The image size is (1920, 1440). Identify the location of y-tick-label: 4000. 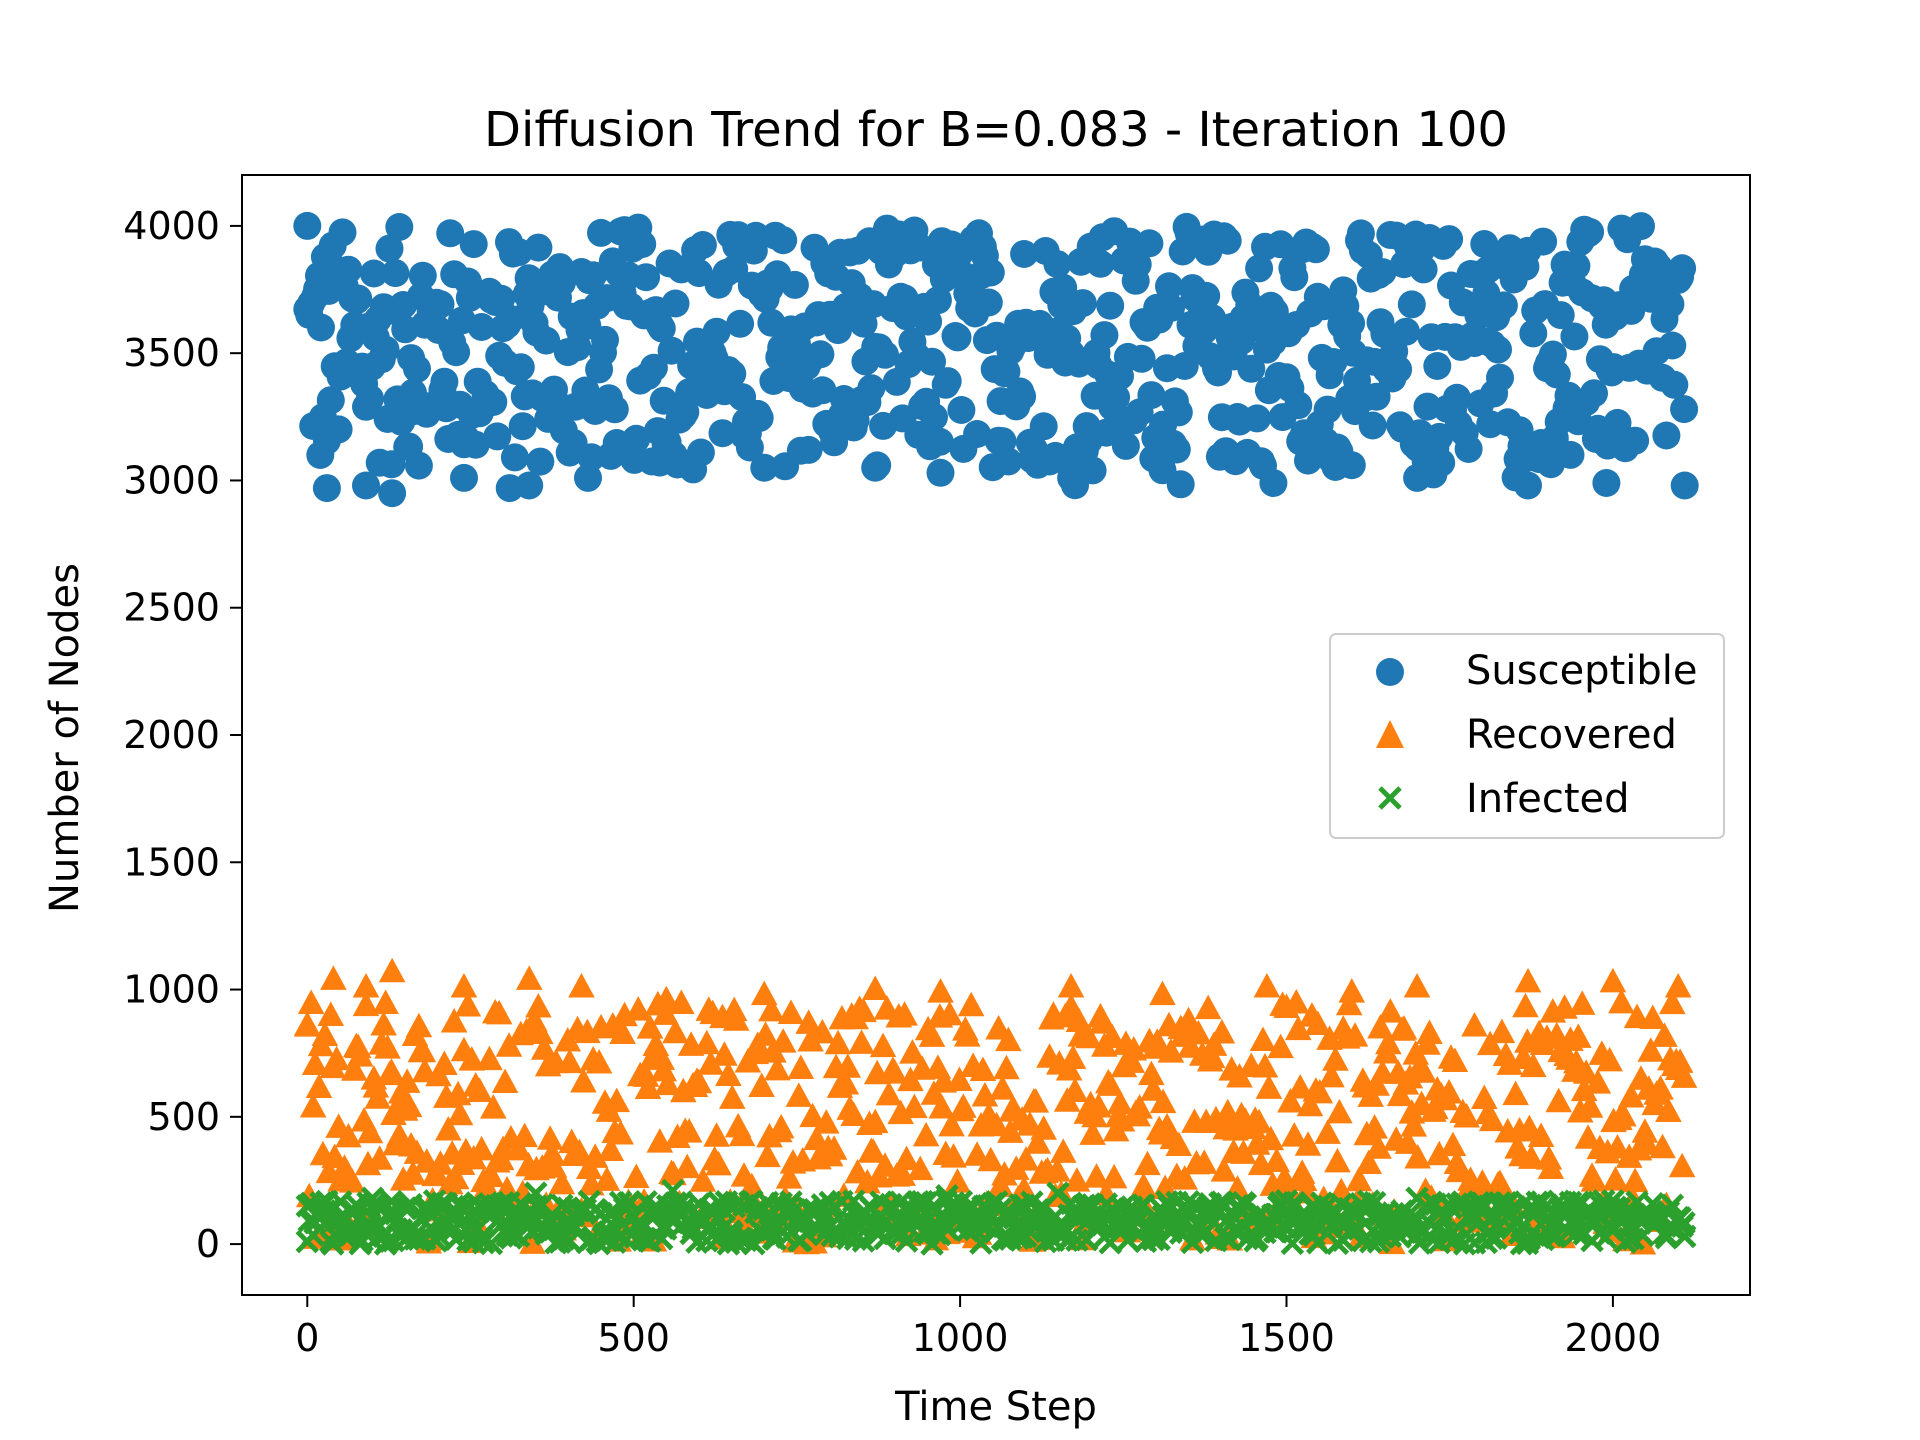
(171, 226).